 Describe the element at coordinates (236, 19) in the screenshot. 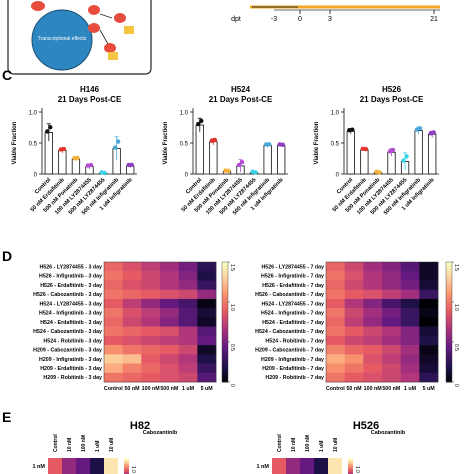

I see `timeline-label: dpt` at that location.